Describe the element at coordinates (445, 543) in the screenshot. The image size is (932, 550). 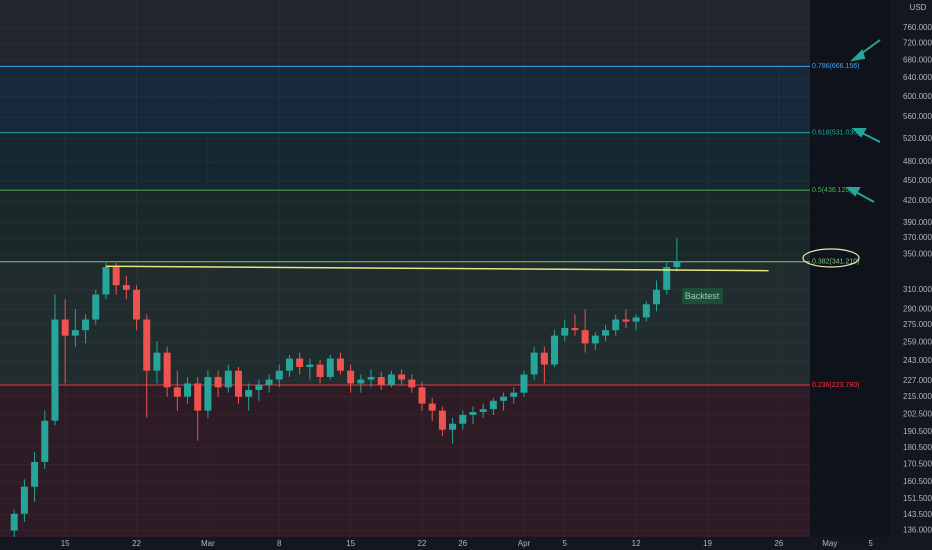
I see `time-axis` at that location.